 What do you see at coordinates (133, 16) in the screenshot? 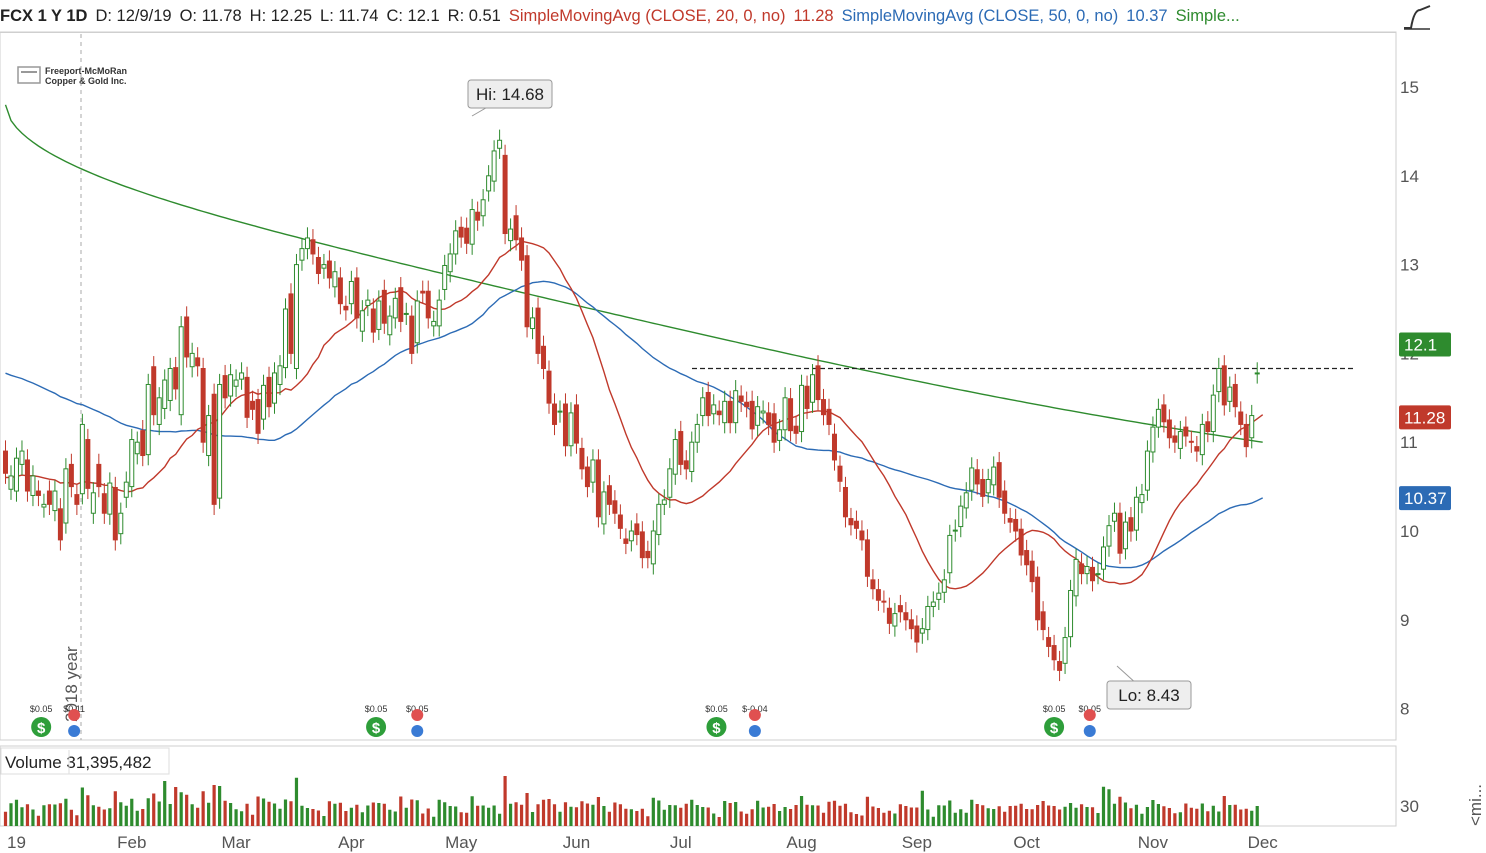
I see `date-label: D: 12/9/19` at bounding box center [133, 16].